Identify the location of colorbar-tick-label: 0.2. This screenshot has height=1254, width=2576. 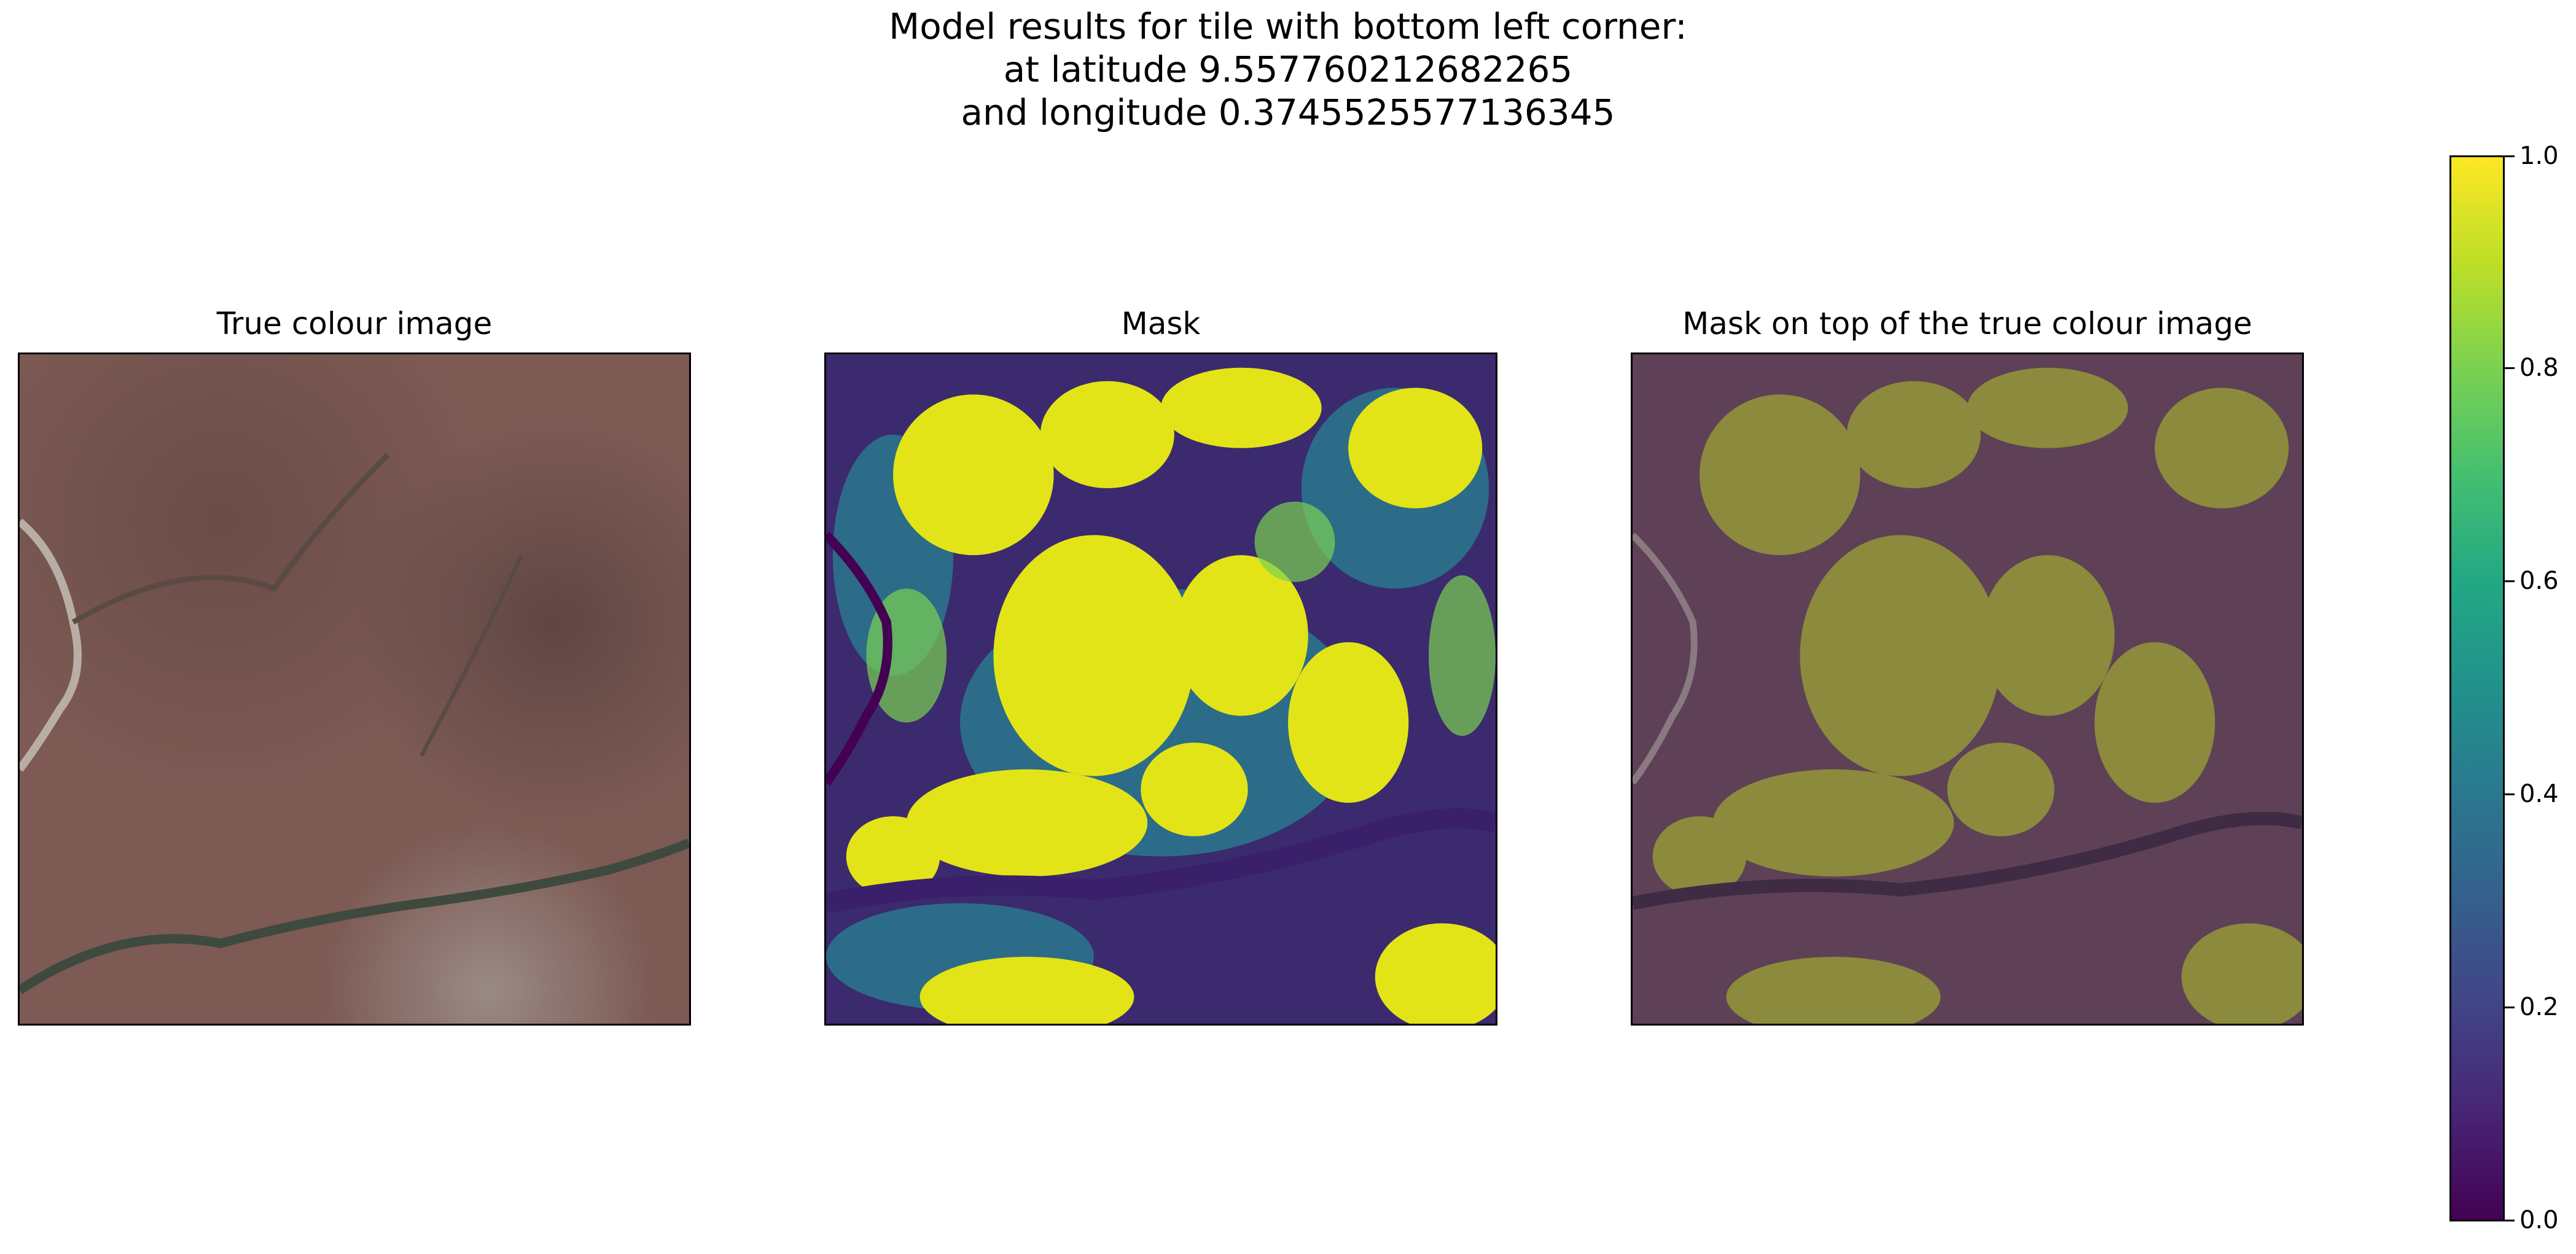
(2539, 1007).